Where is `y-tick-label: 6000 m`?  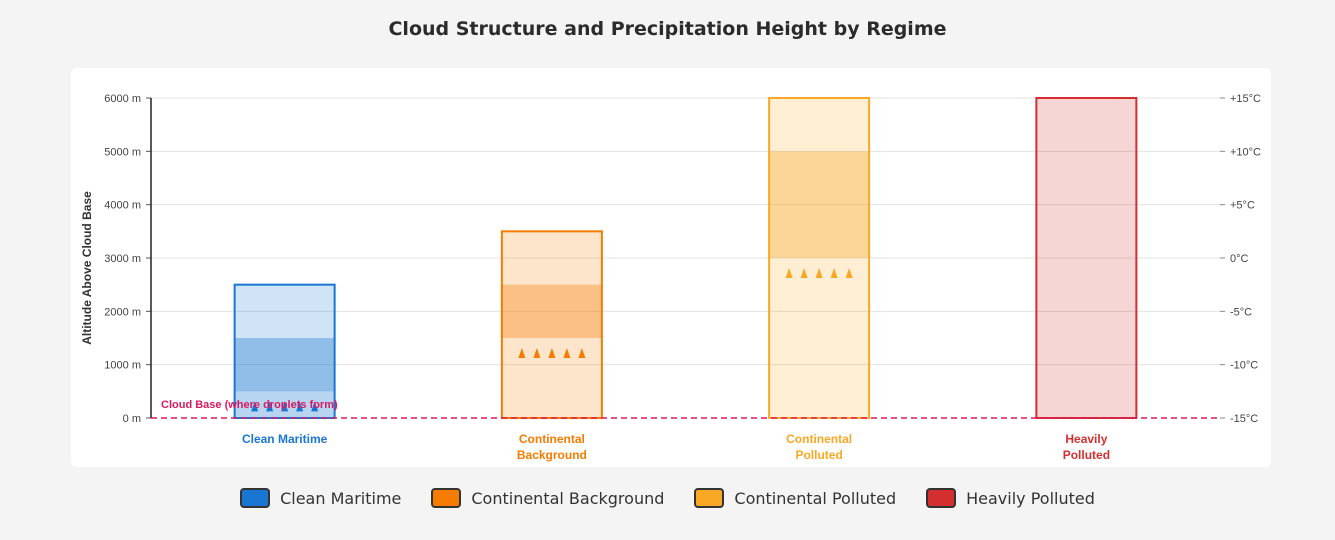
y-tick-label: 6000 m is located at coordinates (122, 99).